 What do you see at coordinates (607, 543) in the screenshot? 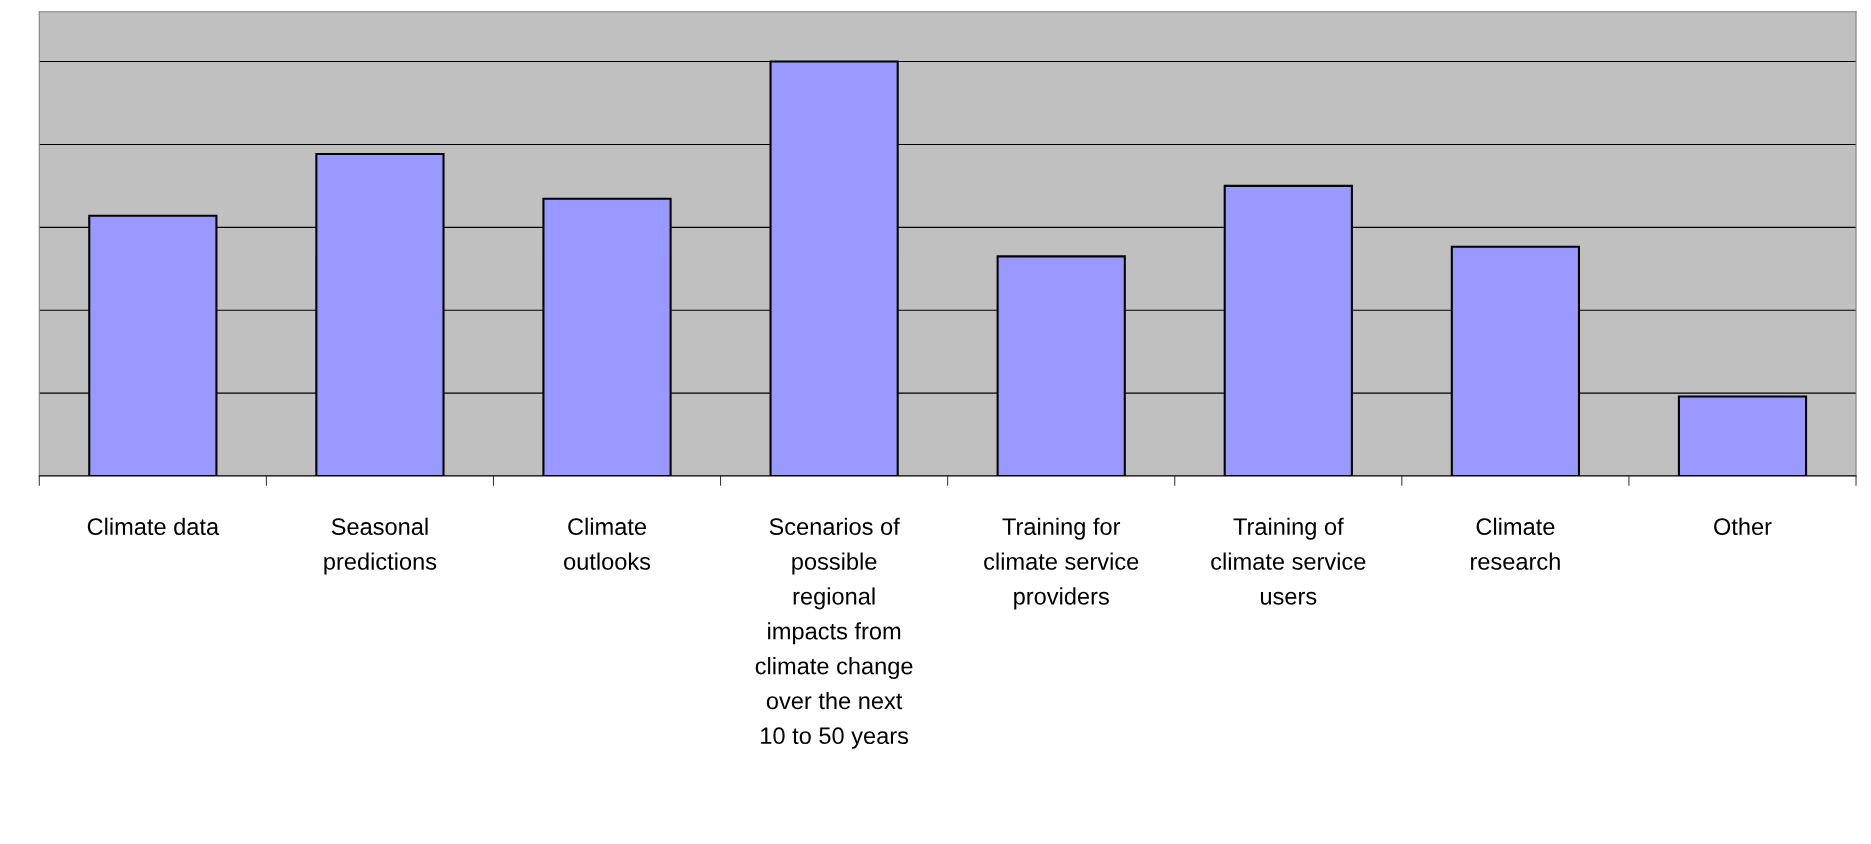
I see `x-tick-label: Climate outlooks` at bounding box center [607, 543].